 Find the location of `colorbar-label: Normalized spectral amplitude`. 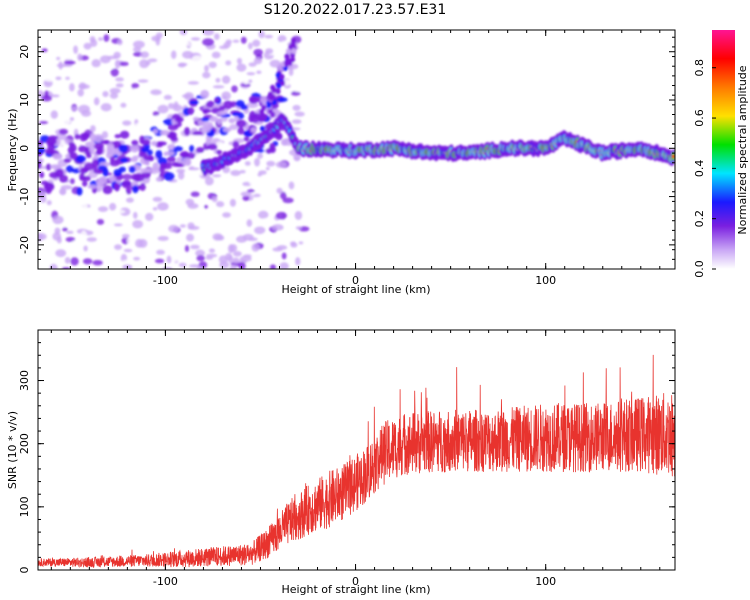

colorbar-label: Normalized spectral amplitude is located at coordinates (742, 149).